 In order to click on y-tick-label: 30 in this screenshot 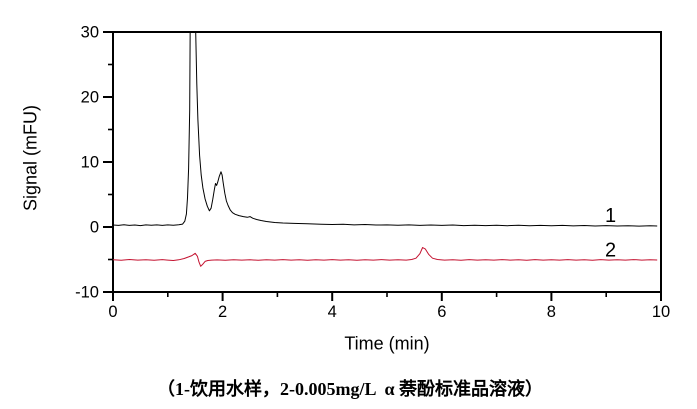, I will do `click(90, 33)`.